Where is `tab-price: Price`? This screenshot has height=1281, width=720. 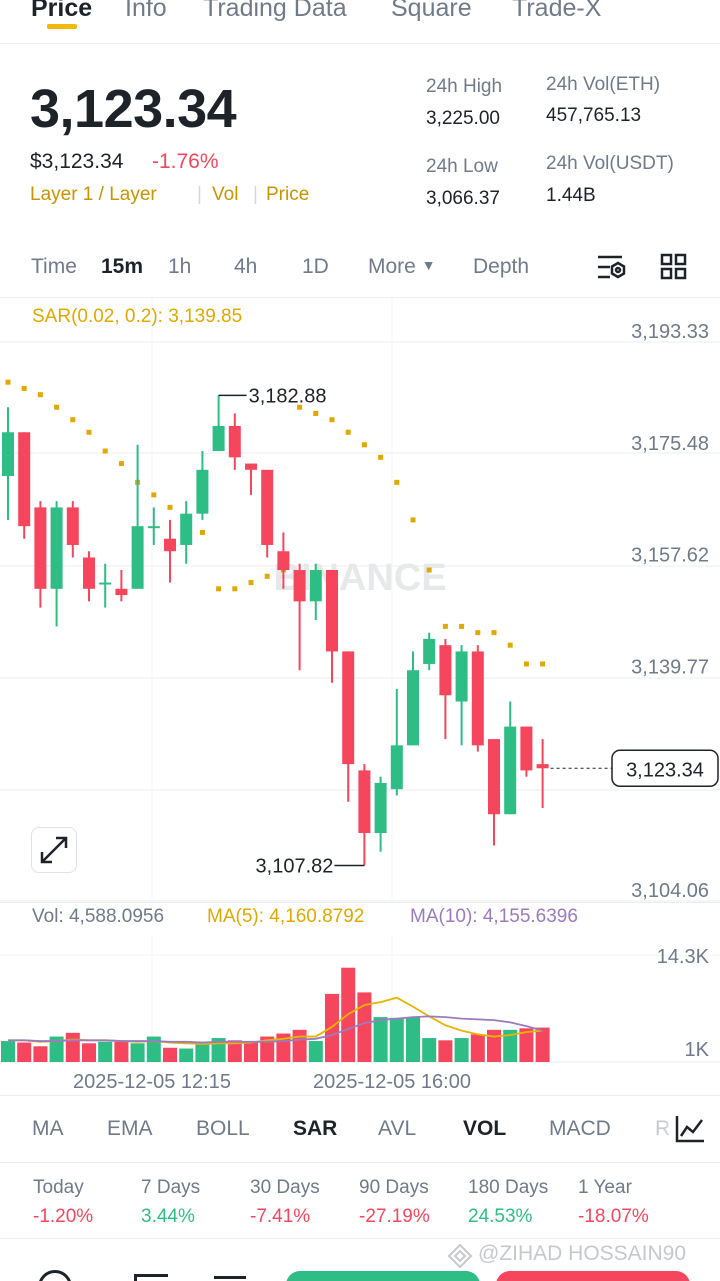 tab-price: Price is located at coordinates (62, 11).